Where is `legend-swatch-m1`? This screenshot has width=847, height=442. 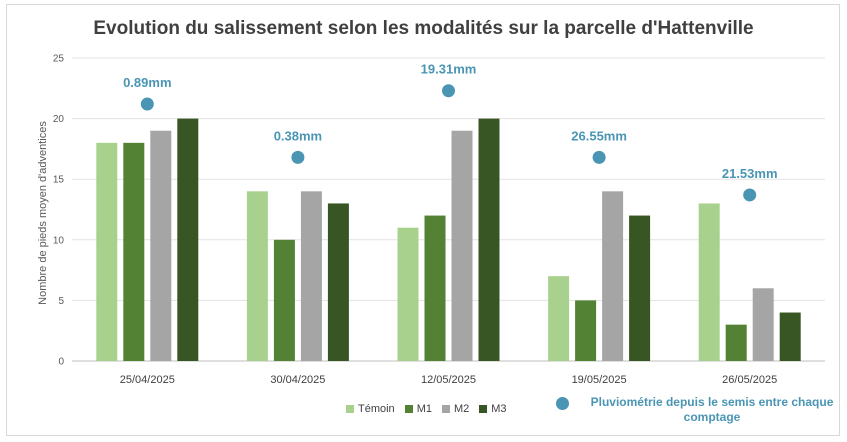 legend-swatch-m1 is located at coordinates (408, 409).